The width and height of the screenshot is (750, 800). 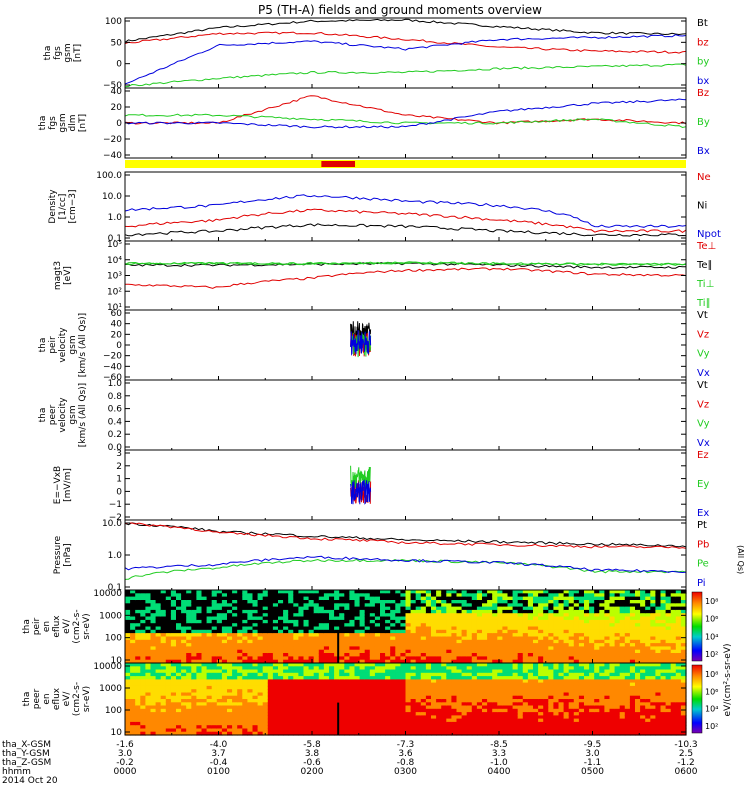 What do you see at coordinates (63, 122) in the screenshot?
I see `y-axis-label-line: gsm` at bounding box center [63, 122].